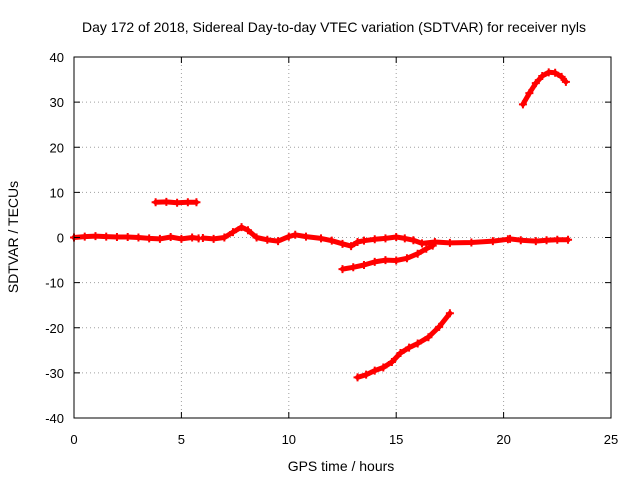 The height and width of the screenshot is (480, 640). I want to click on y-tick-label: 40, so click(57, 57).